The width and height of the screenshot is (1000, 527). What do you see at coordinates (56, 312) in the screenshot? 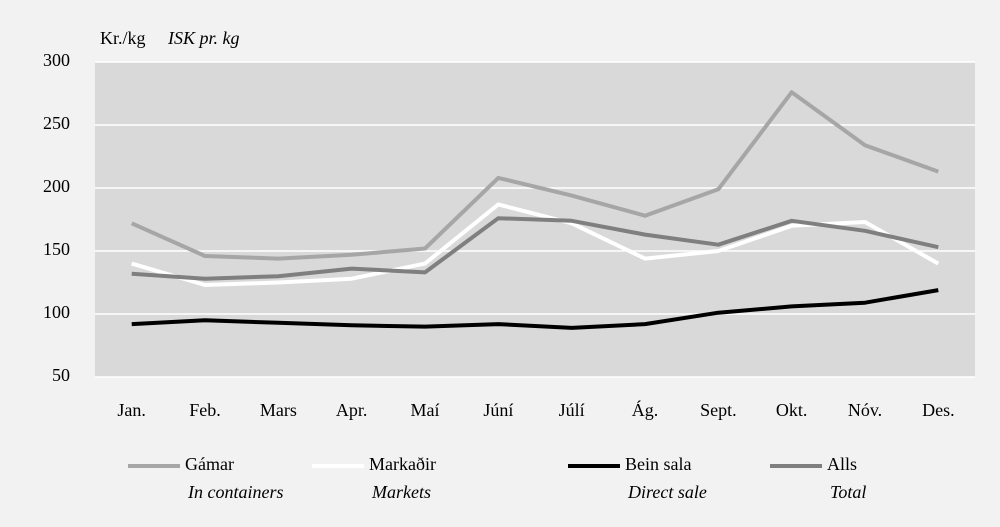
I see `y-tick-label: 100` at bounding box center [56, 312].